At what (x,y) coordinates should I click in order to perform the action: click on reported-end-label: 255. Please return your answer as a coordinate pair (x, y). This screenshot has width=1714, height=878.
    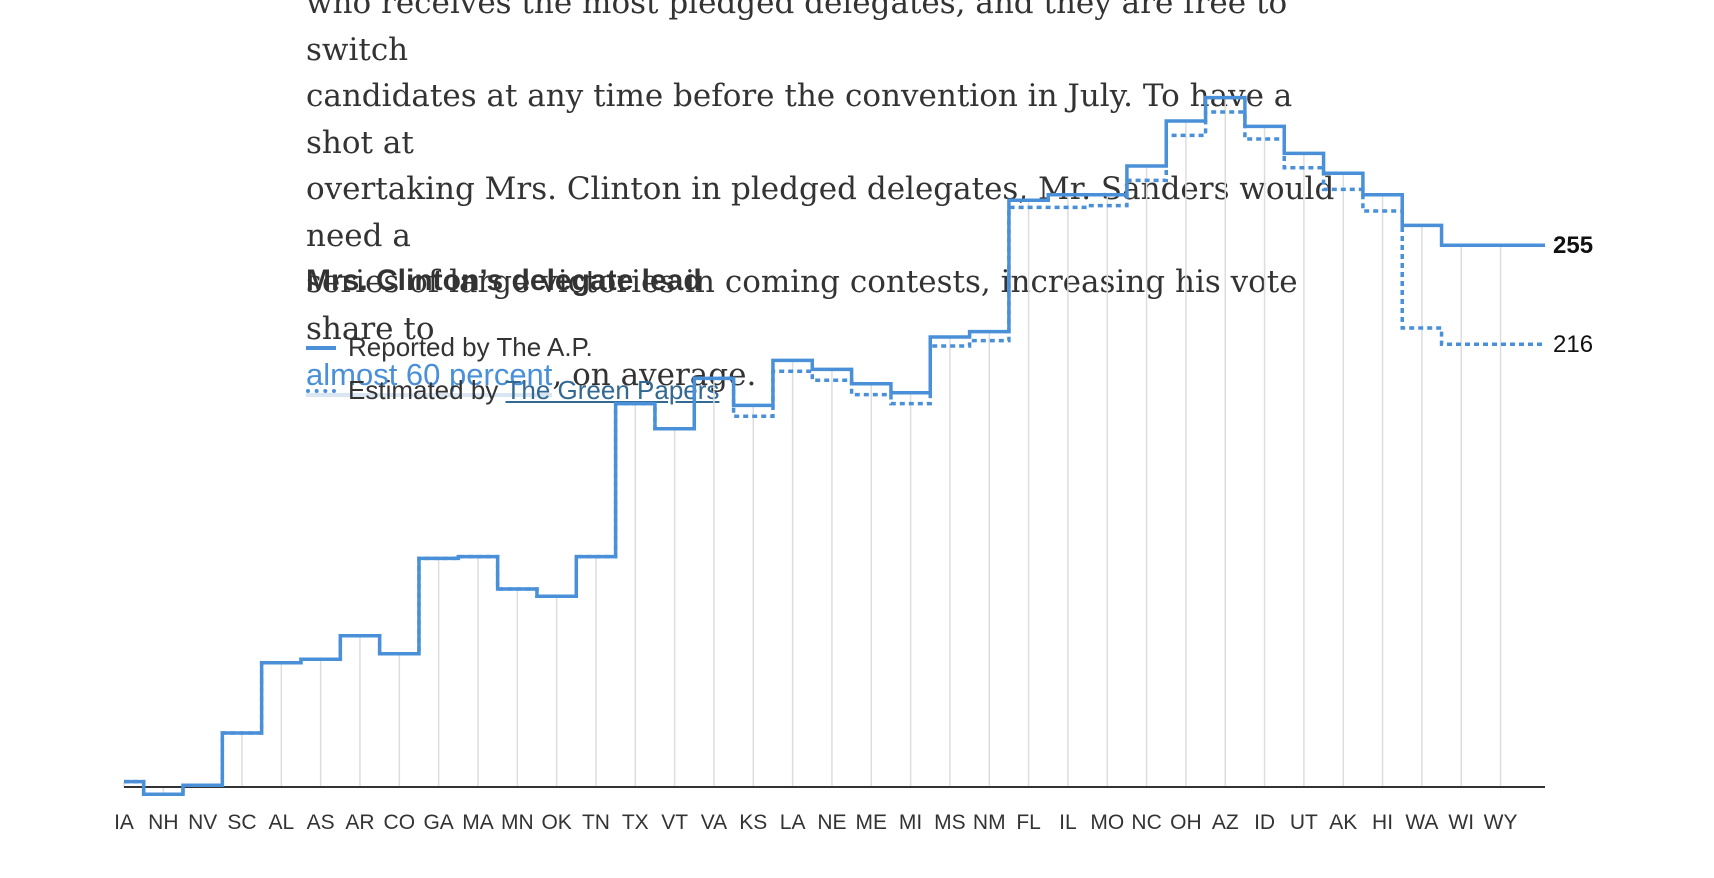
    Looking at the image, I should click on (1573, 245).